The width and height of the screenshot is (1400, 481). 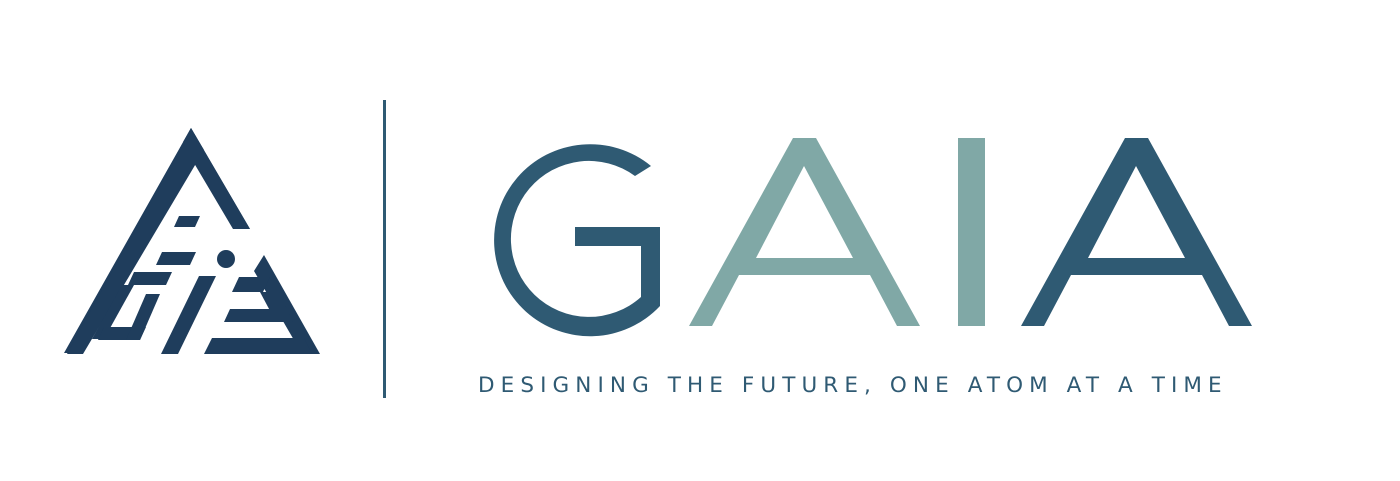 What do you see at coordinates (853, 385) in the screenshot?
I see `brand-tagline: DESIGNING THE FUTURE, ONE ATOM AT A TIME` at bounding box center [853, 385].